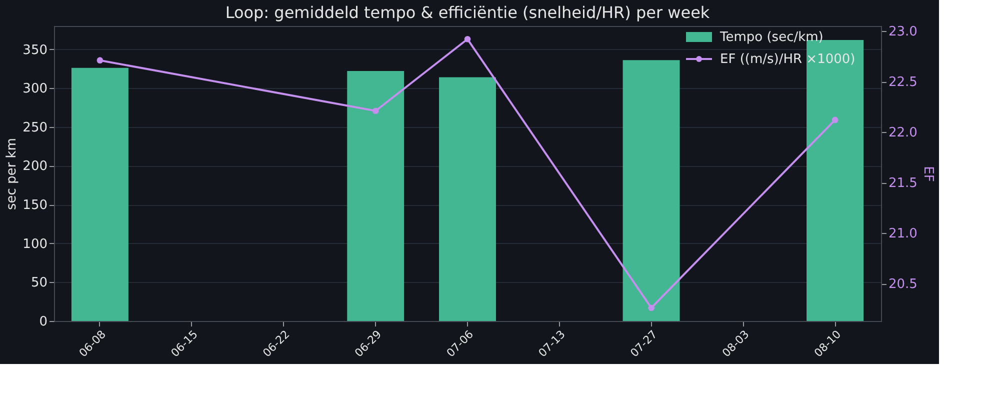  I want to click on y-tick-label: 100, so click(35, 244).